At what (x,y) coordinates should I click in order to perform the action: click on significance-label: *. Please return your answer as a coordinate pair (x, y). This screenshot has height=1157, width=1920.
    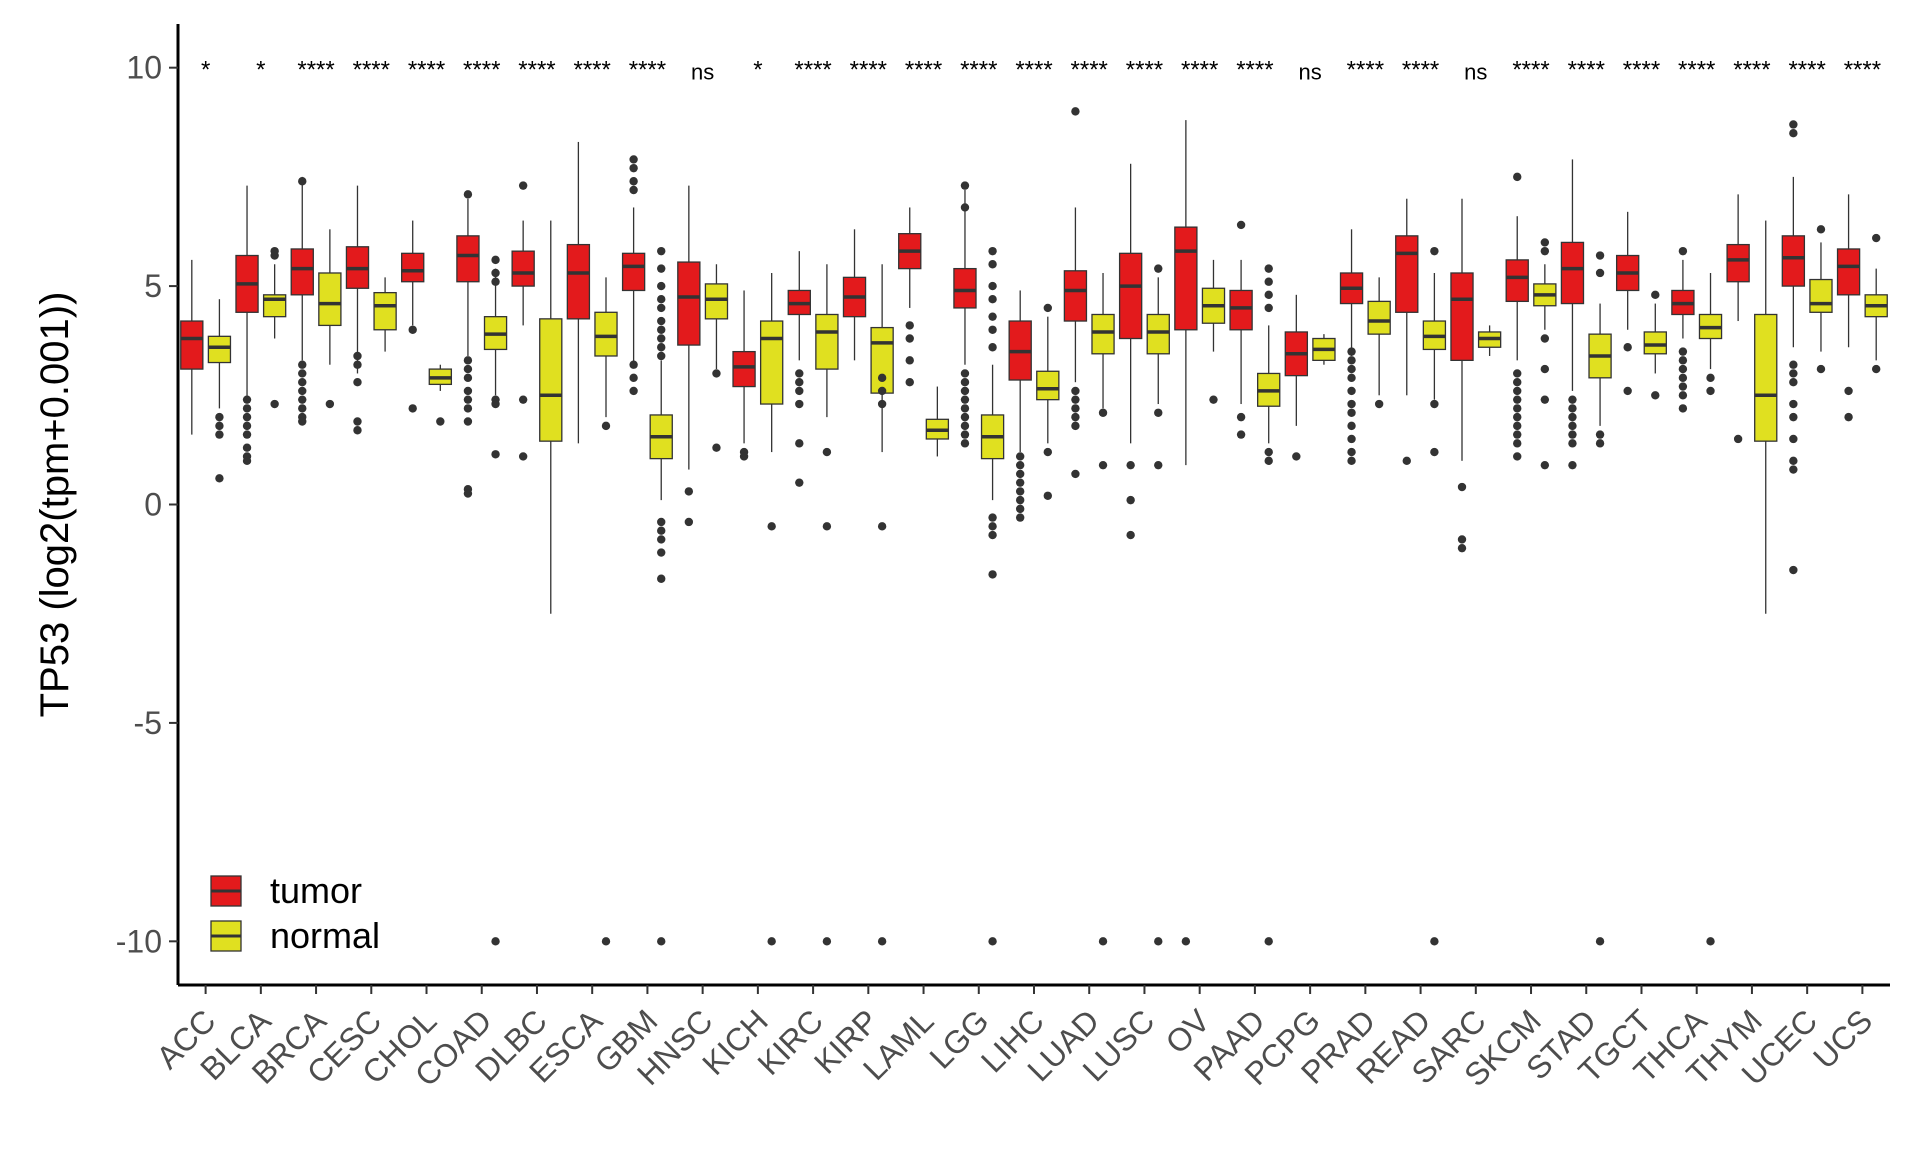
    Looking at the image, I should click on (757, 70).